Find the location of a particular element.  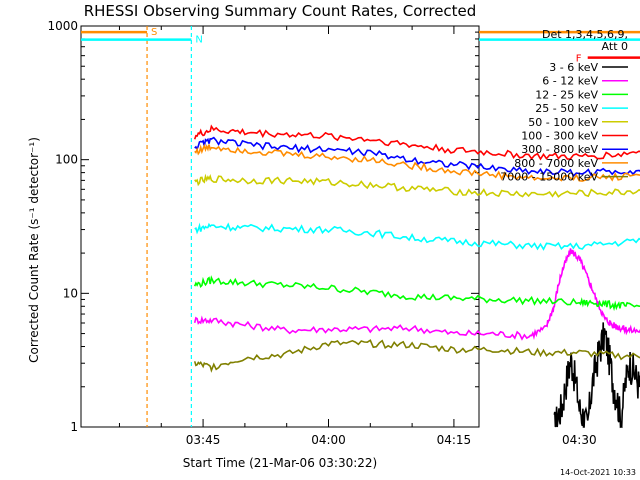

flag-vertical-lines is located at coordinates (169, 226).